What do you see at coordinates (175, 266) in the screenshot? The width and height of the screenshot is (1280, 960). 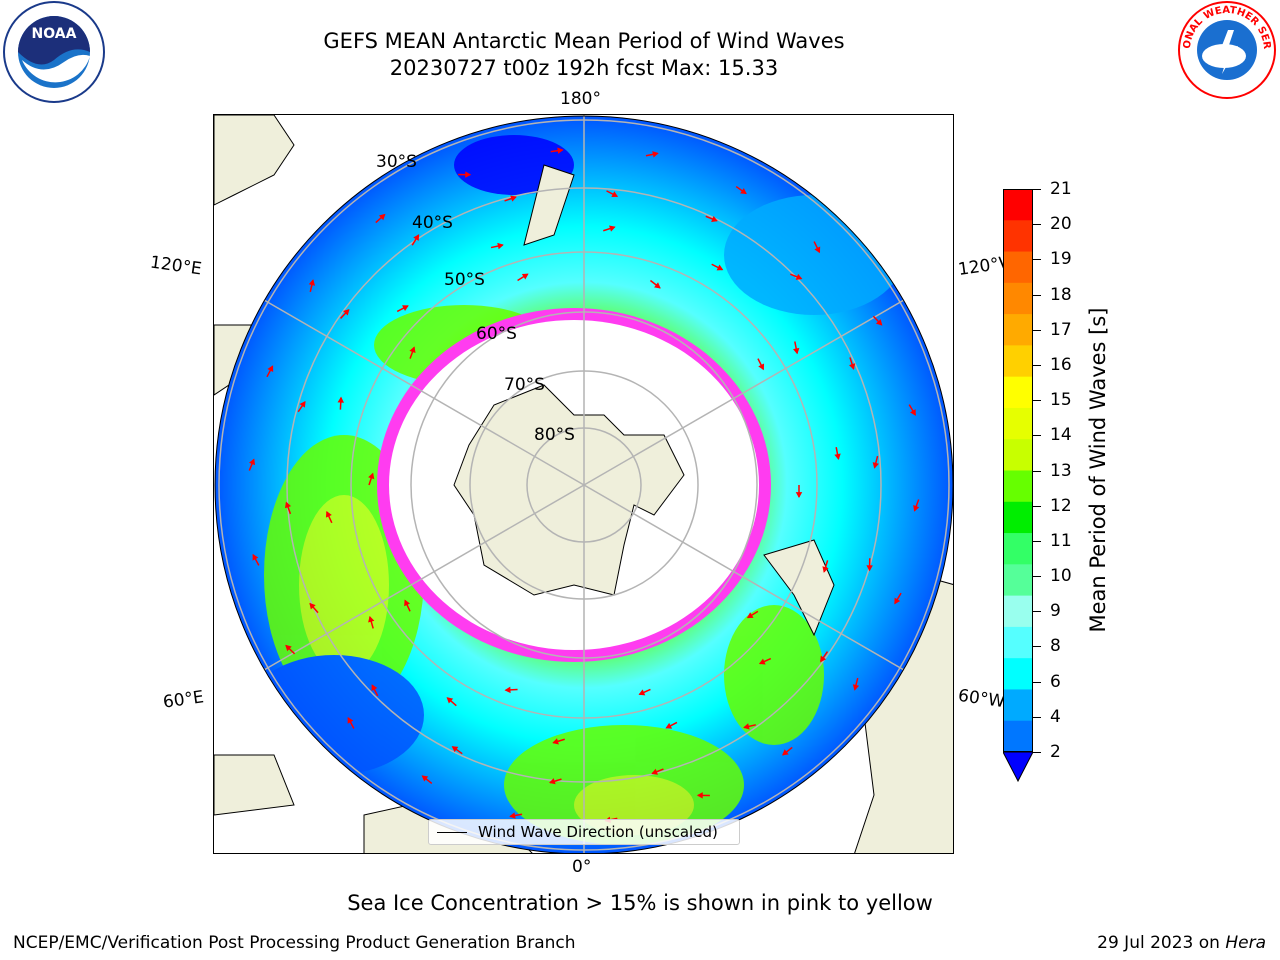 I see `lon-label-120e: 120°E` at bounding box center [175, 266].